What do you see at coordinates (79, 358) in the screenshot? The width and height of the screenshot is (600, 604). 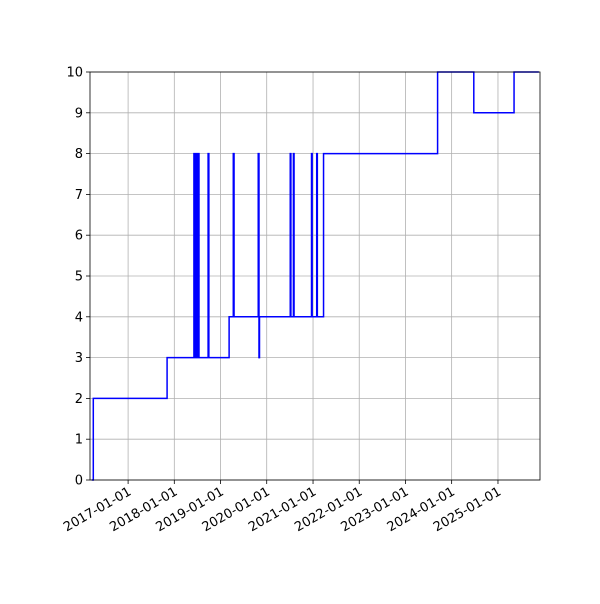 I see `y-tick-label: 3` at bounding box center [79, 358].